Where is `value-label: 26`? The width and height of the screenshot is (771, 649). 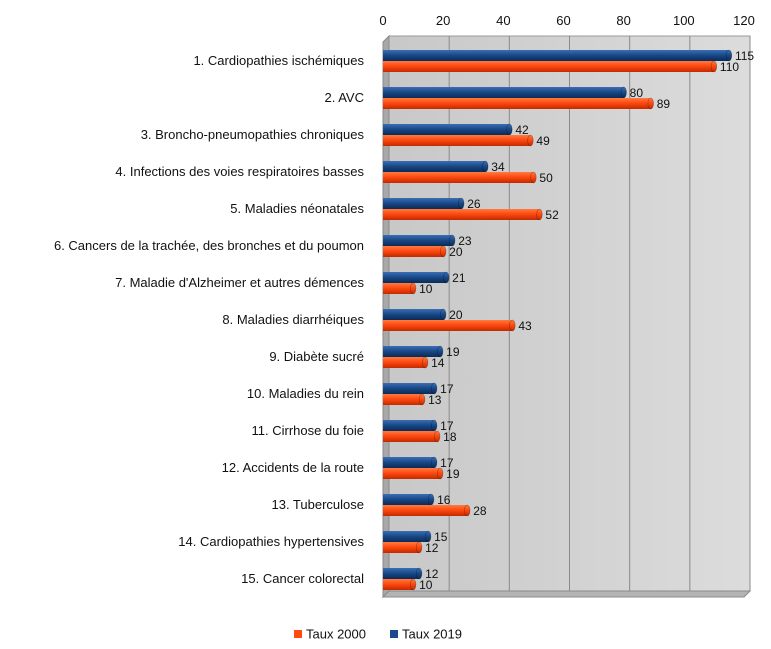
value-label: 26 is located at coordinates (474, 204).